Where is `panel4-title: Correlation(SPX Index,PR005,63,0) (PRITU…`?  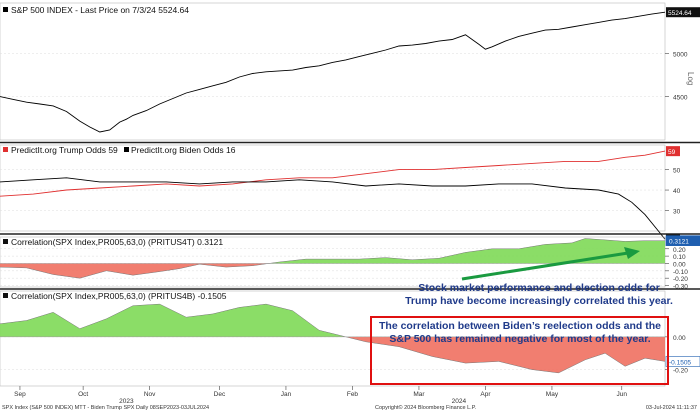 panel4-title: Correlation(SPX Index,PR005,63,0) (PRITU… is located at coordinates (119, 296).